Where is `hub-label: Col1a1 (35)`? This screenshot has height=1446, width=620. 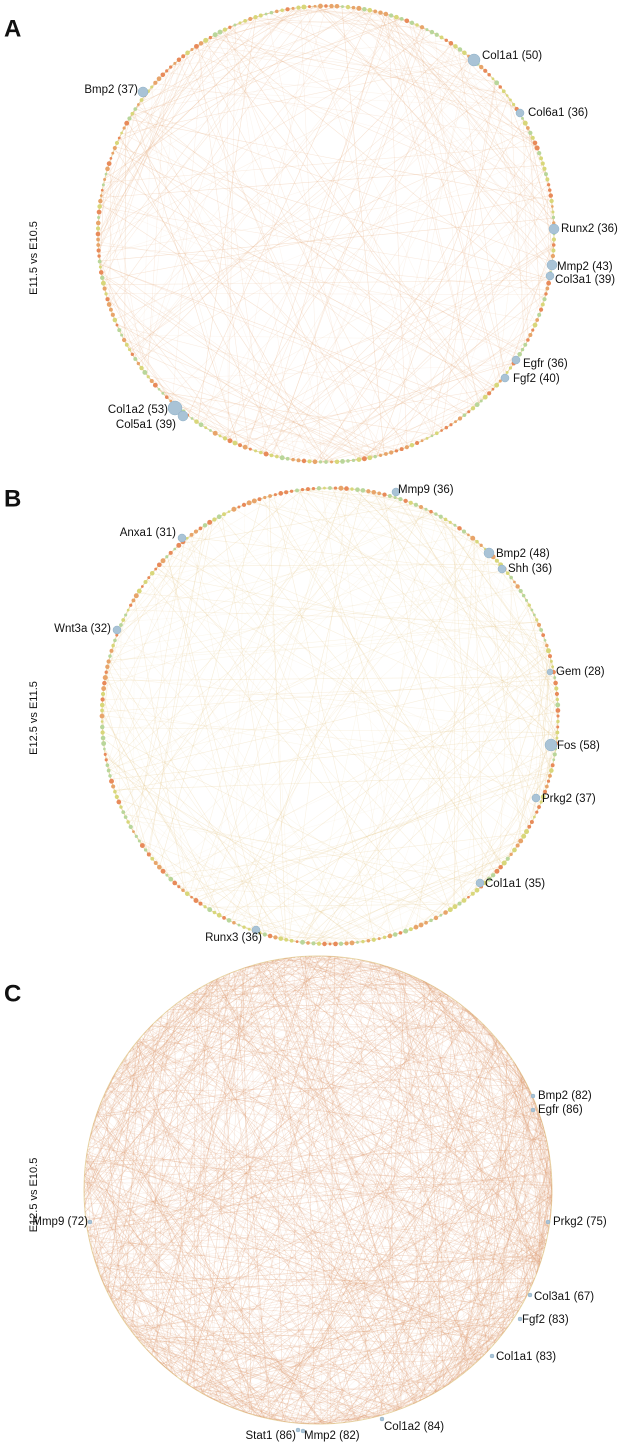
hub-label: Col1a1 (35) is located at coordinates (515, 884).